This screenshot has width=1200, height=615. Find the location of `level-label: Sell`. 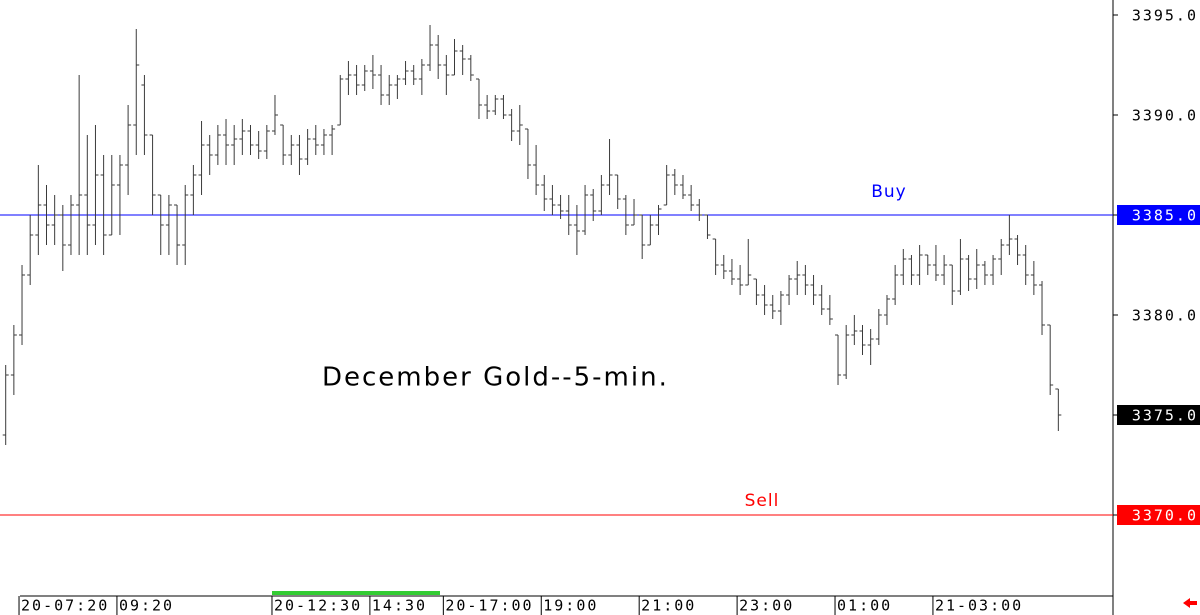

level-label: Sell is located at coordinates (762, 501).